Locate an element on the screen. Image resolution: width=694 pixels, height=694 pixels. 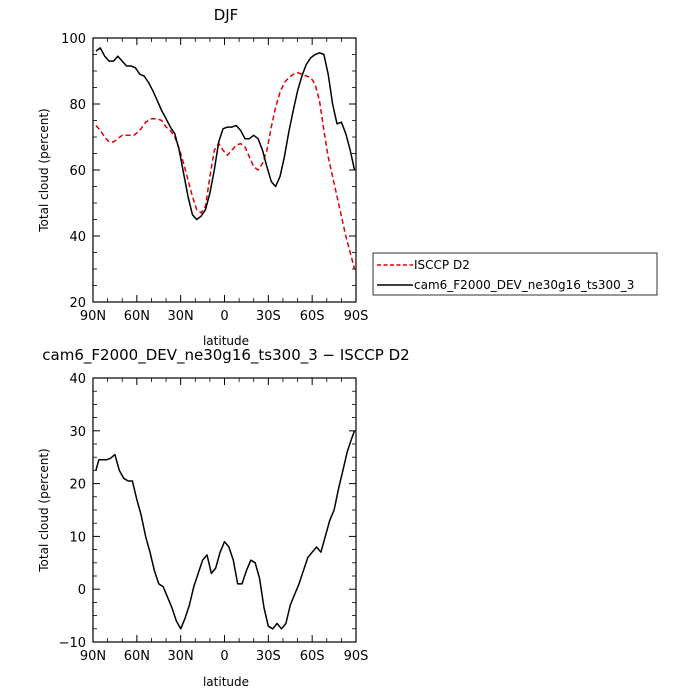
top-ytick-label: 80 is located at coordinates (77, 105).